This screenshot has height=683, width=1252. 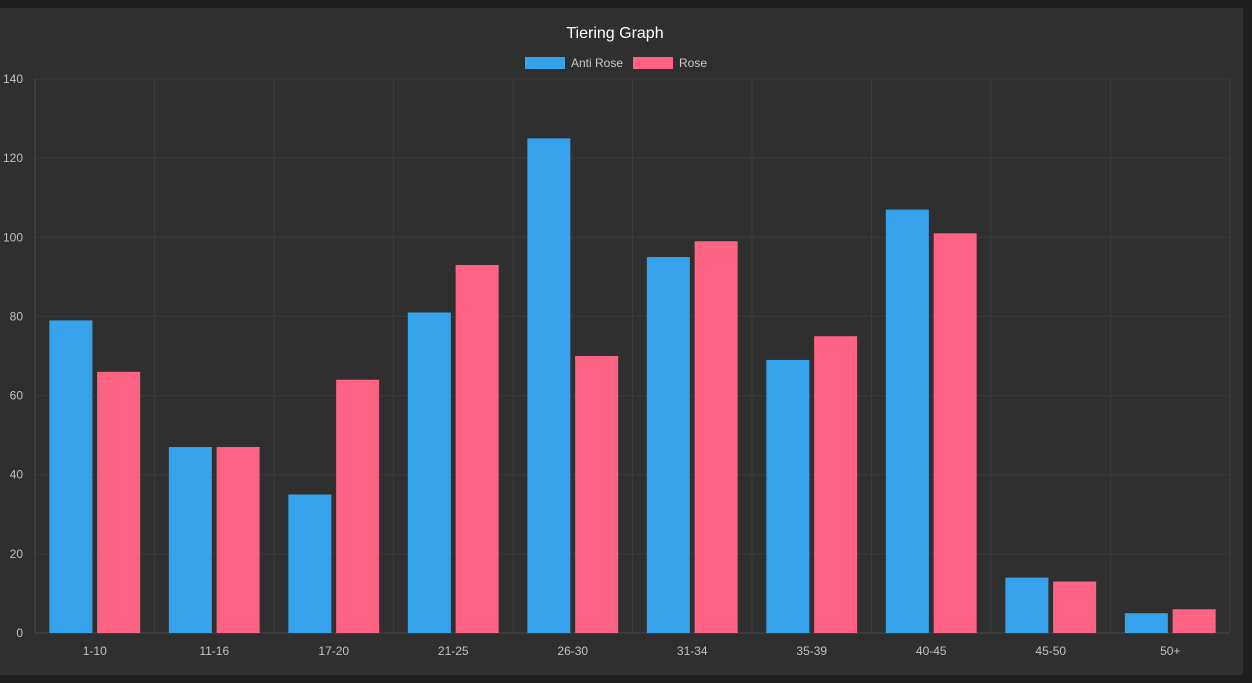 What do you see at coordinates (95, 651) in the screenshot?
I see `x-tick-label: 1-10` at bounding box center [95, 651].